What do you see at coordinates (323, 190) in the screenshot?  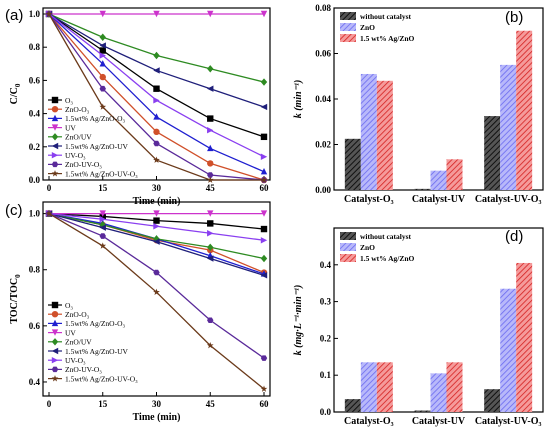 I see `y-tick-label: 0.00` at bounding box center [323, 190].